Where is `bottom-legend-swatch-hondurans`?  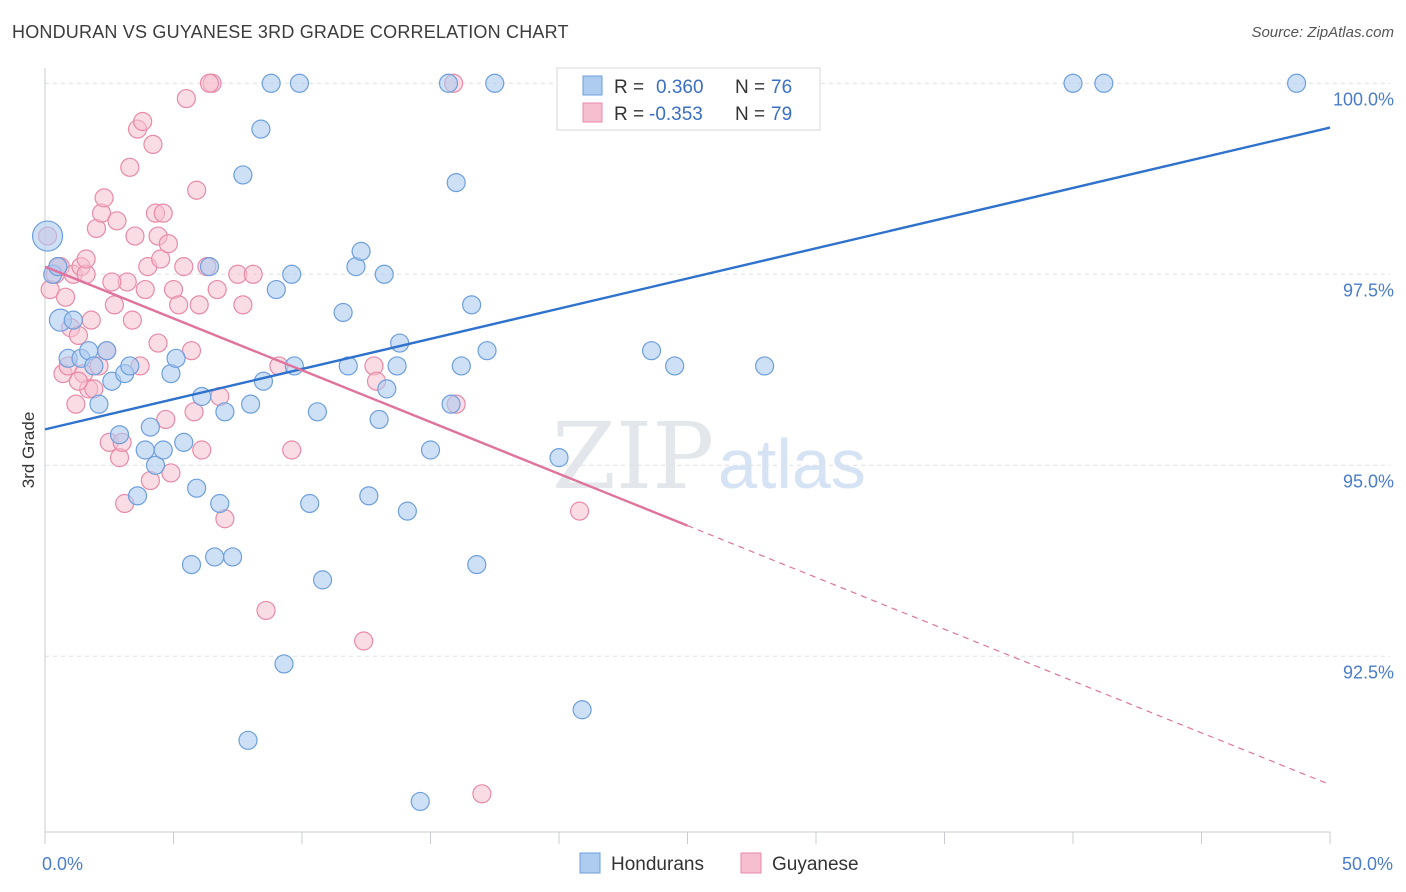
bottom-legend-swatch-hondurans is located at coordinates (590, 863).